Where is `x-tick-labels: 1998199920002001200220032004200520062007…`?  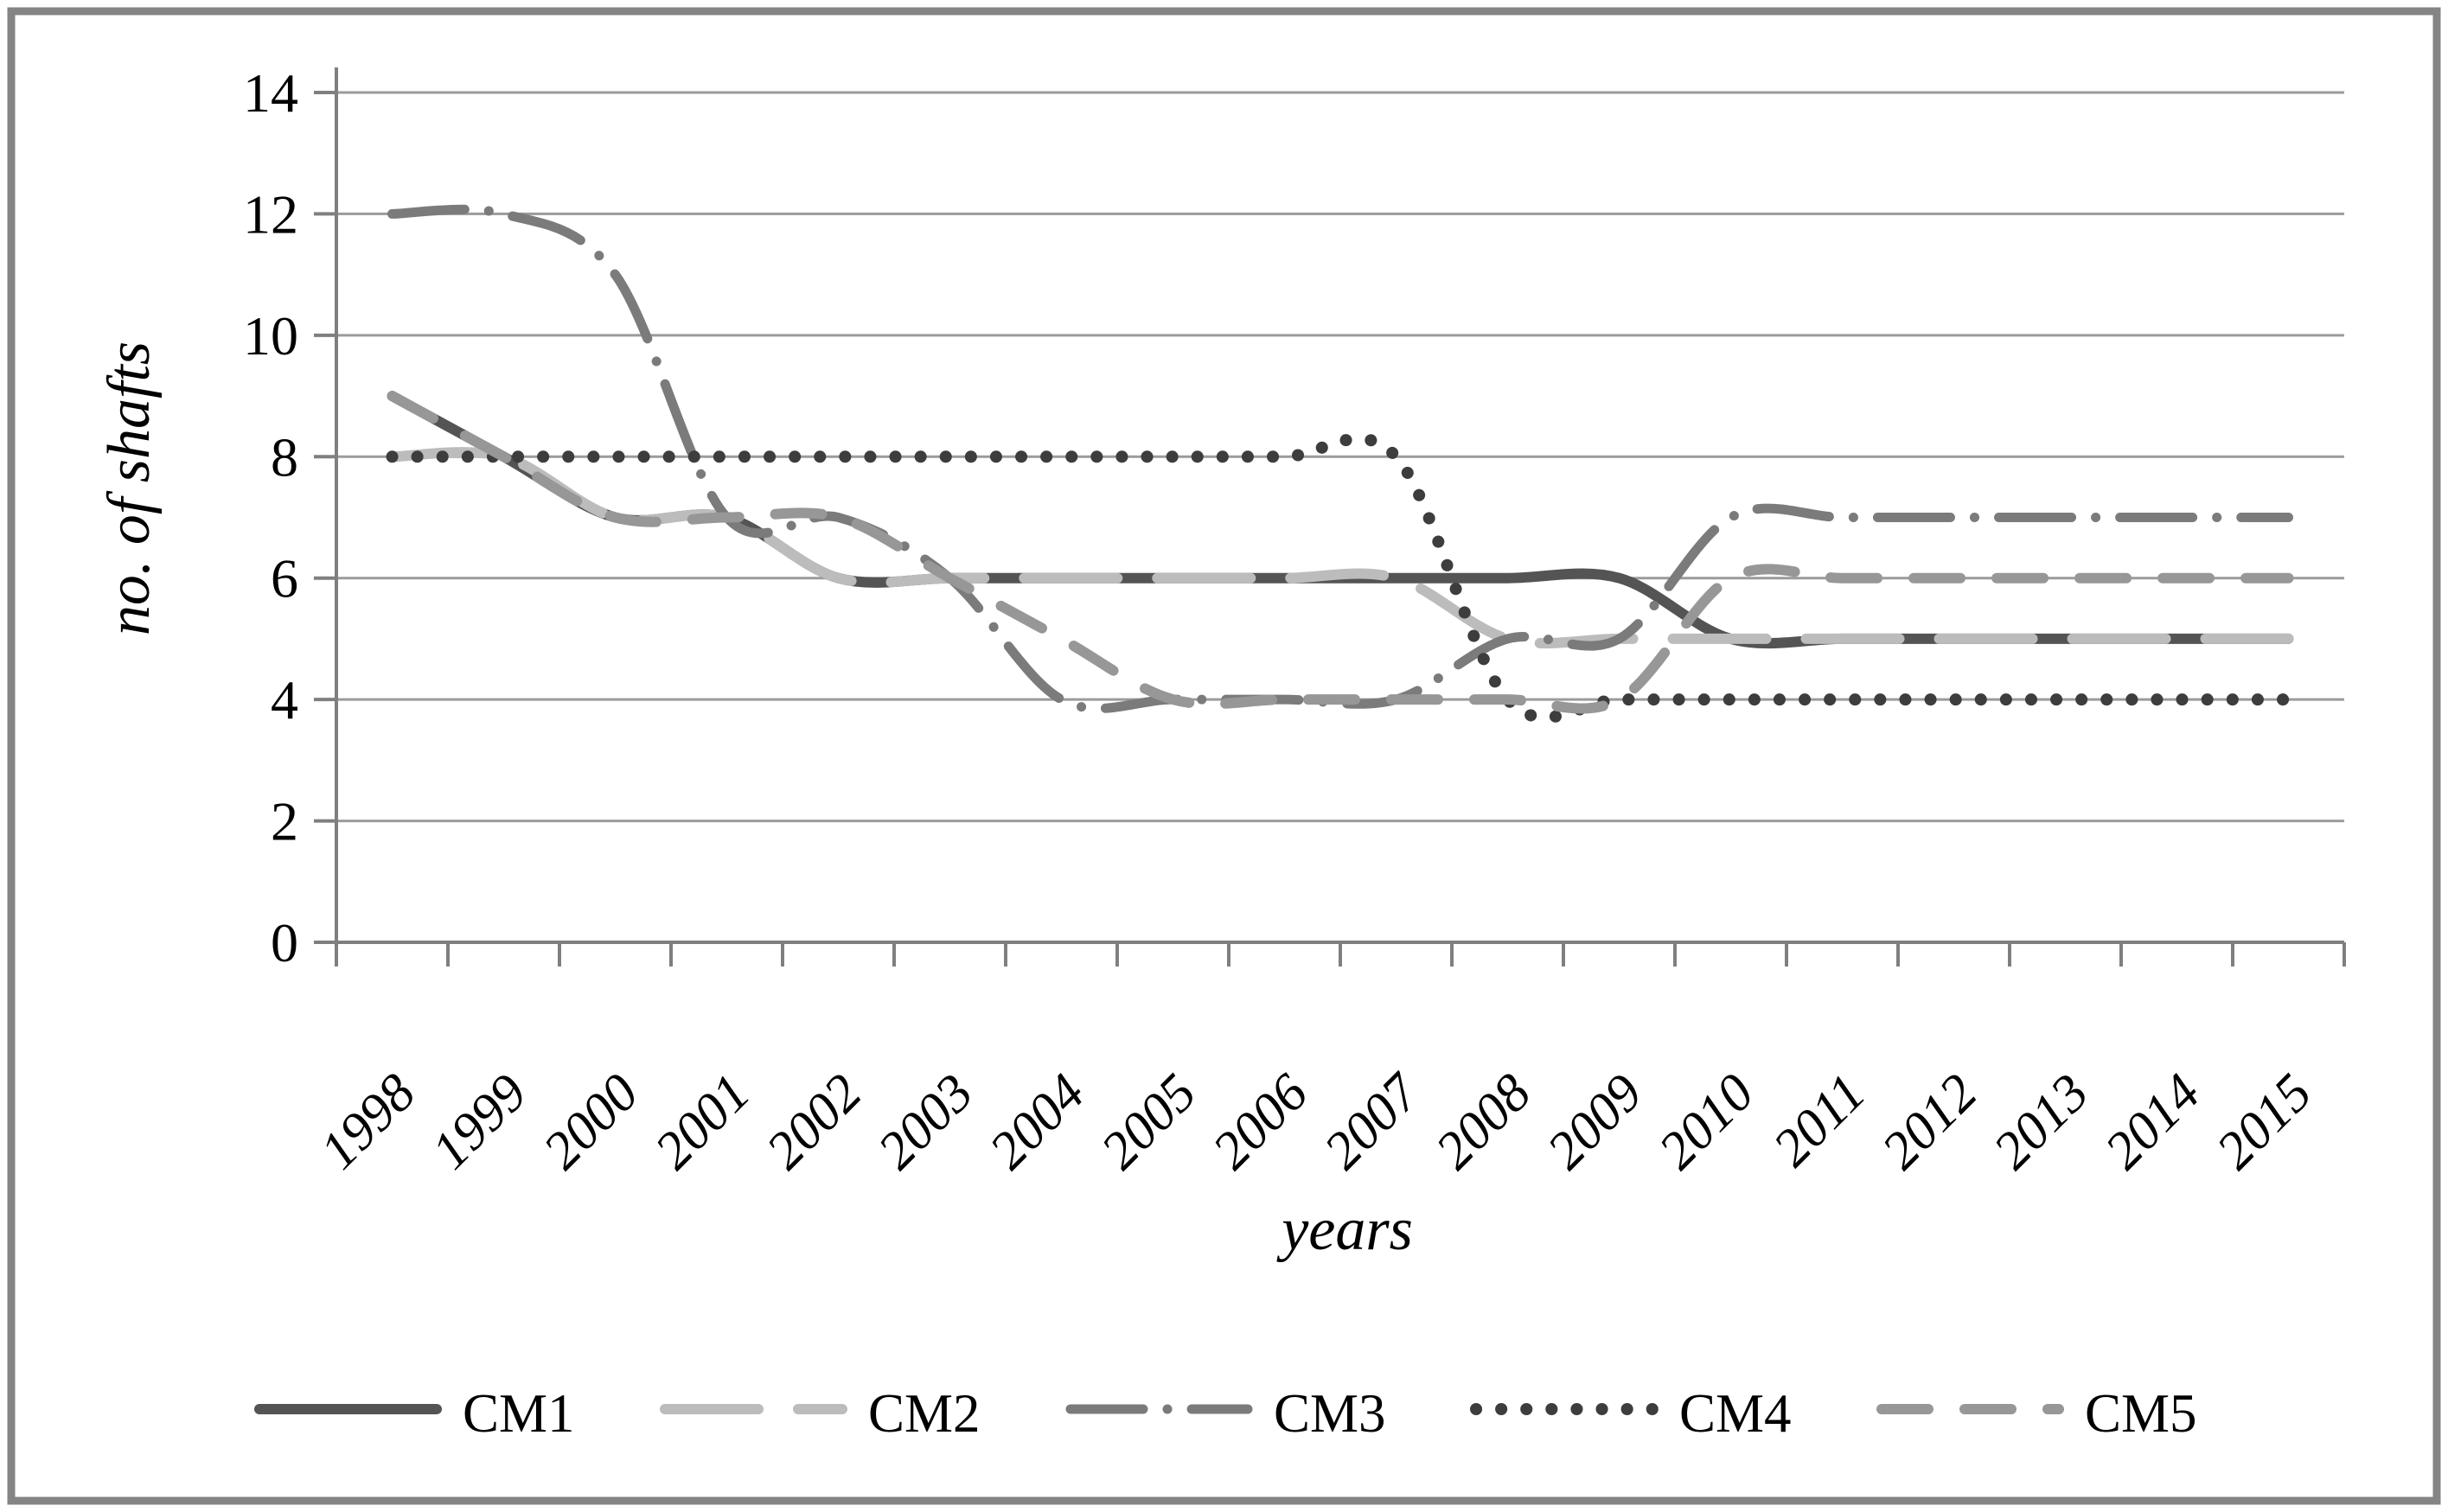 x-tick-labels: 1998199920002001200220032004200520062007… is located at coordinates (1316, 1121).